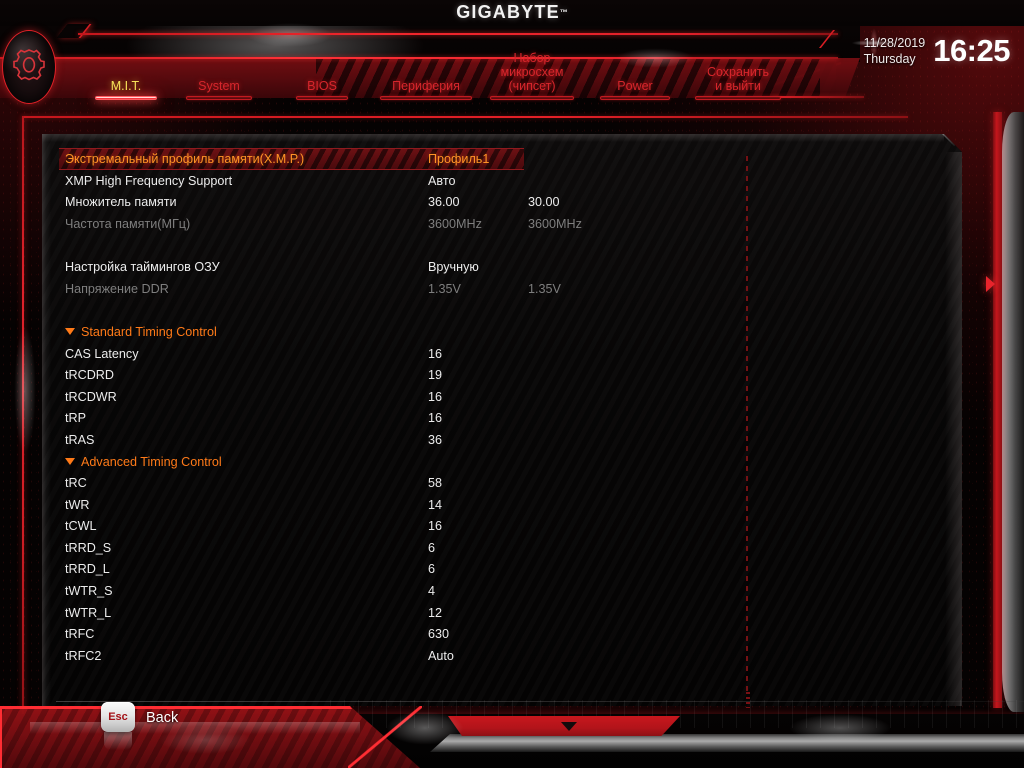 The width and height of the screenshot is (1024, 768). What do you see at coordinates (126, 86) in the screenshot?
I see `tab-label: M.I.T.` at bounding box center [126, 86].